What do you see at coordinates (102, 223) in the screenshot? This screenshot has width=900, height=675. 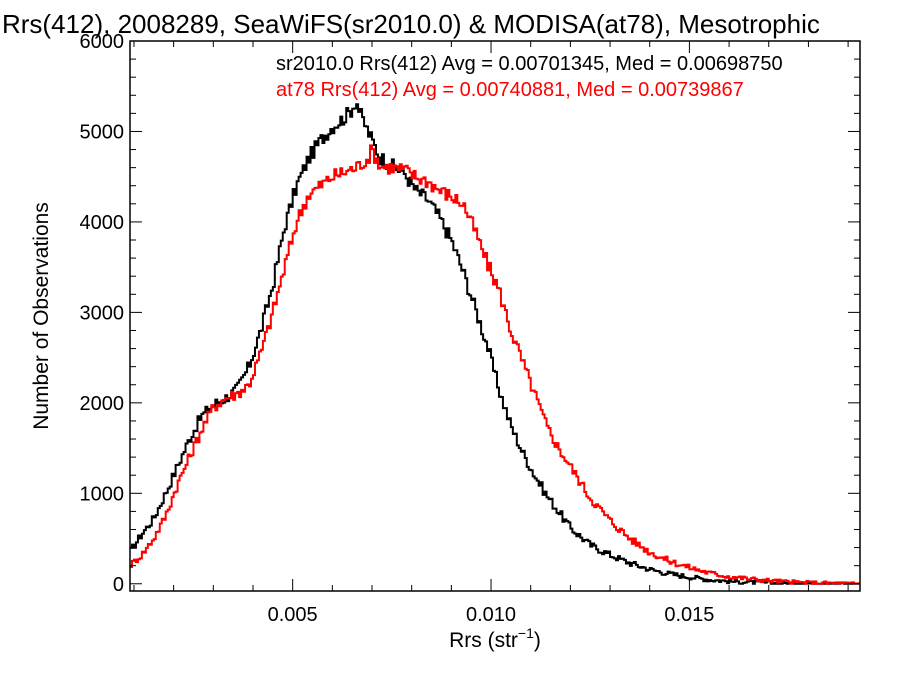 I see `y-tick-label: 4000` at bounding box center [102, 223].